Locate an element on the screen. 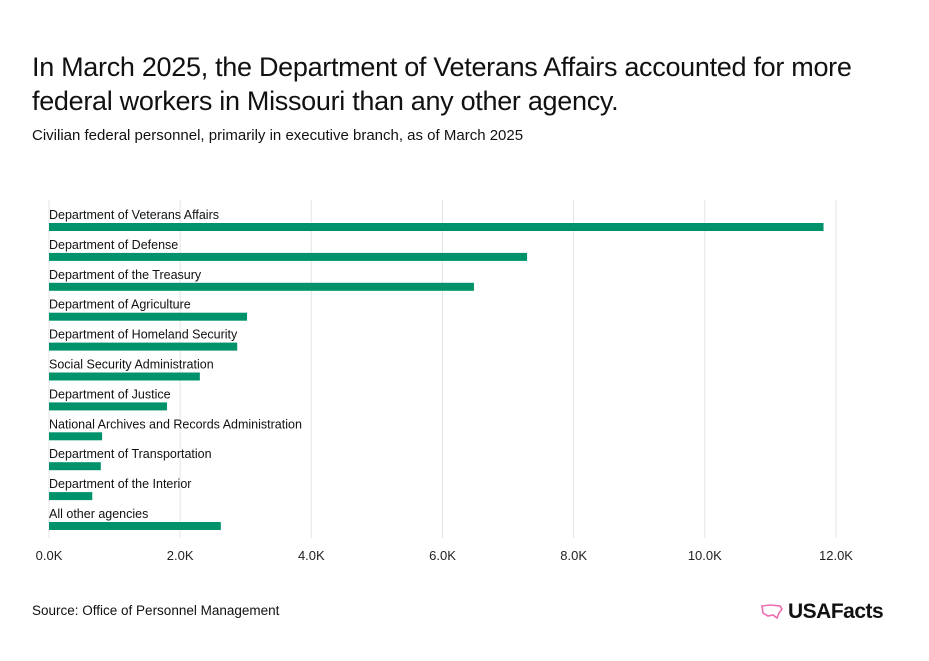 The image size is (929, 661). usafacts-logo: USAFacts is located at coordinates (822, 612).